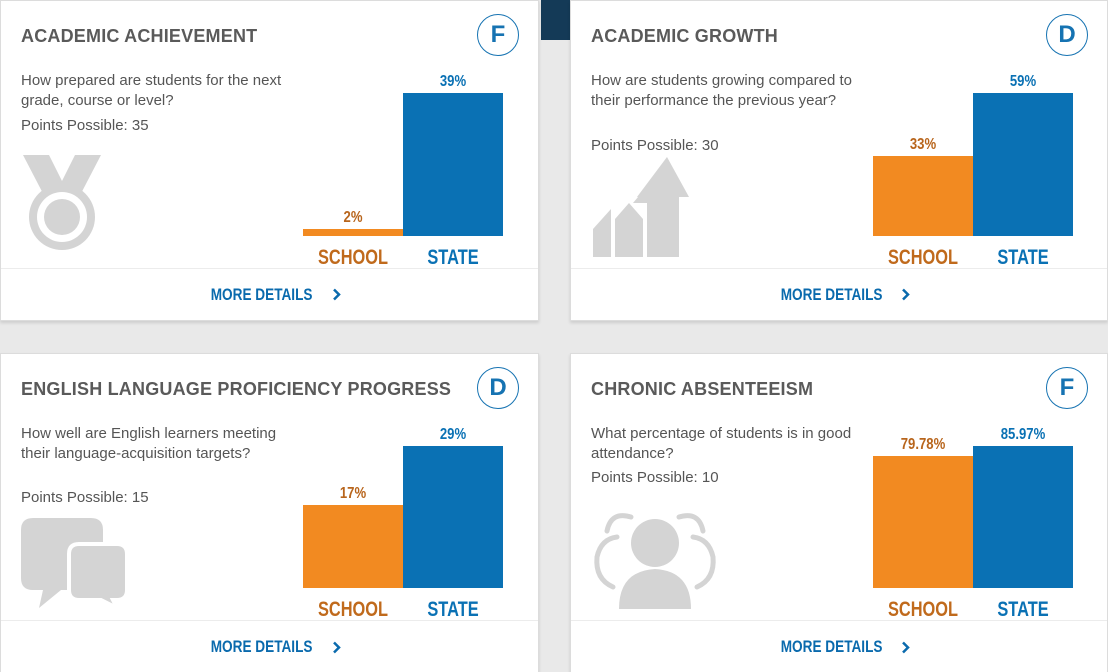 The width and height of the screenshot is (1108, 672). Describe the element at coordinates (655, 562) in the screenshot. I see `people-icon` at that location.